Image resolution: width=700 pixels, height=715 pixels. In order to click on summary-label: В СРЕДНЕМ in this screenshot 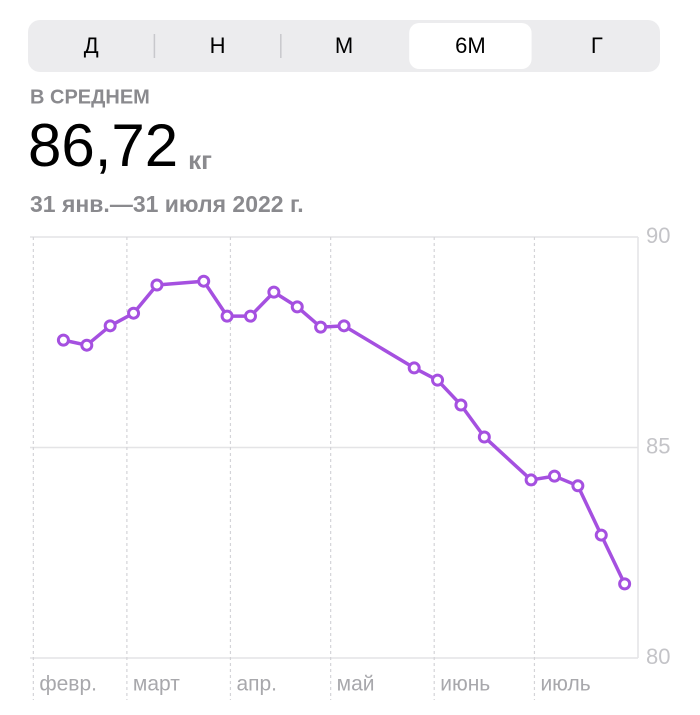, I will do `click(90, 97)`.